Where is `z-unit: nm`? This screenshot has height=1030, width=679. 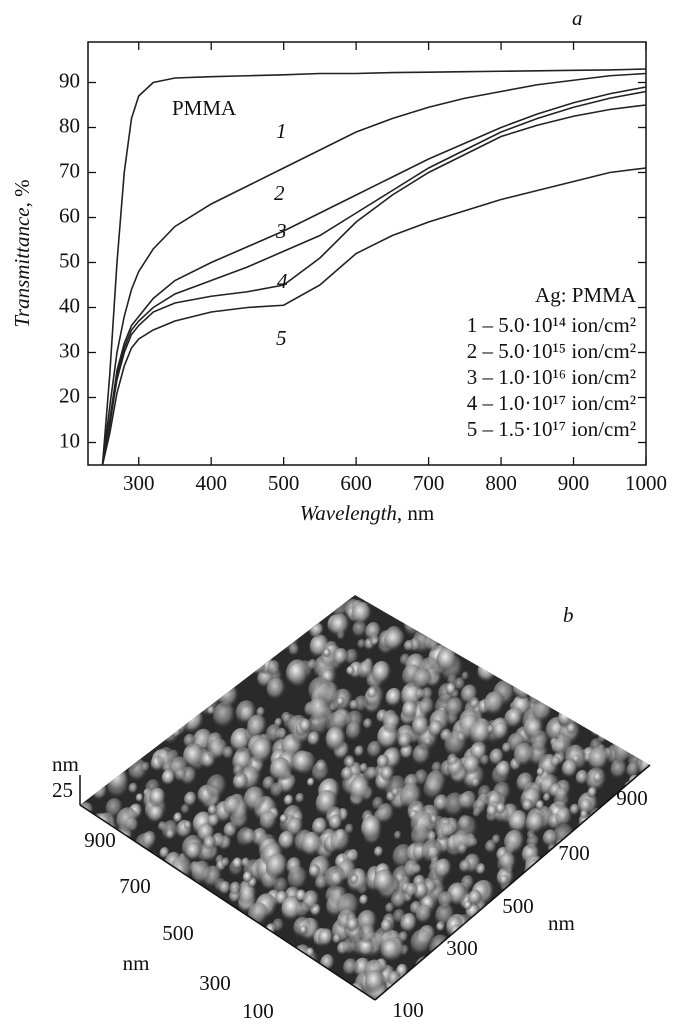
z-unit: nm is located at coordinates (65, 764).